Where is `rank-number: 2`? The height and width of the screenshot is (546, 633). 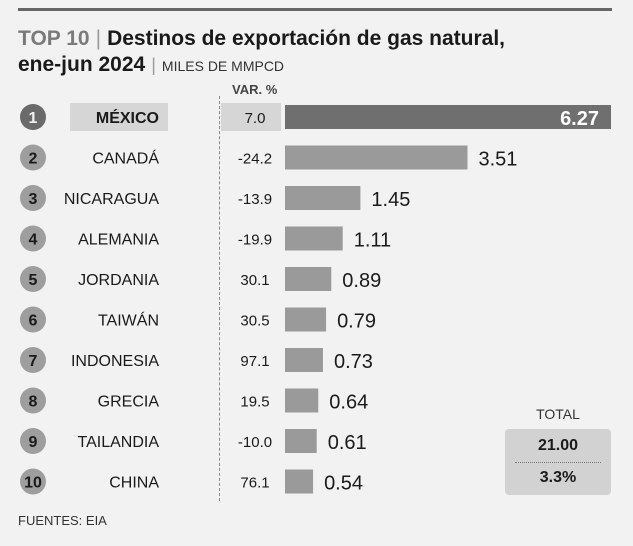
rank-number: 2 is located at coordinates (33, 159).